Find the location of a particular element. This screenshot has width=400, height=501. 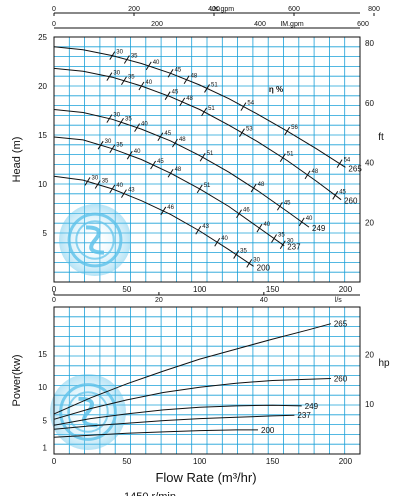

hp-axis-label: hp is located at coordinates (384, 363).